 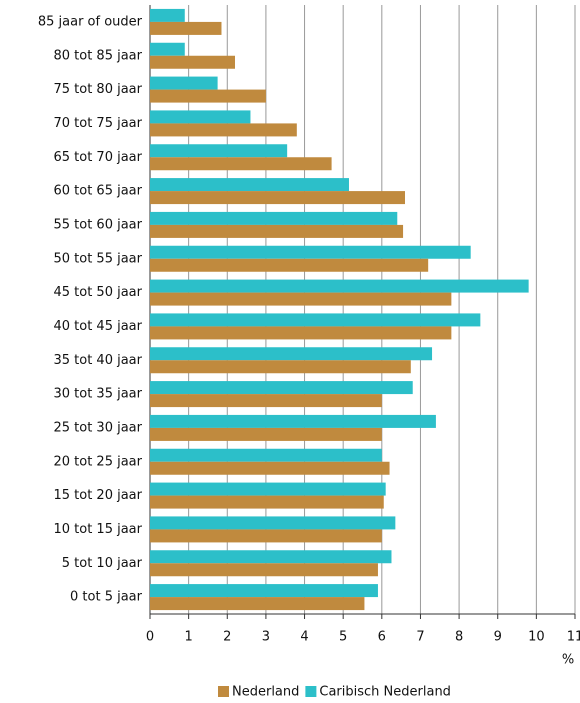 I want to click on y-tick-label: 60 tot 65 jaar, so click(x=97, y=191).